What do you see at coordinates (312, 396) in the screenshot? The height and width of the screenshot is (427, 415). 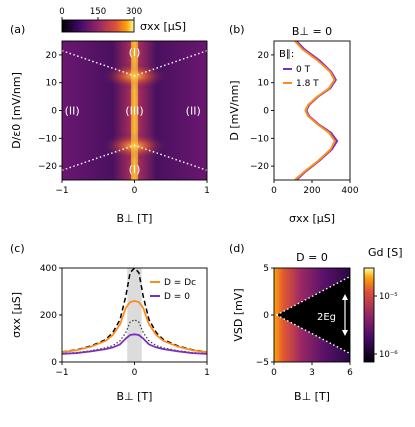 I see `panel-d-xlabel: B⊥ [T]` at bounding box center [312, 396].